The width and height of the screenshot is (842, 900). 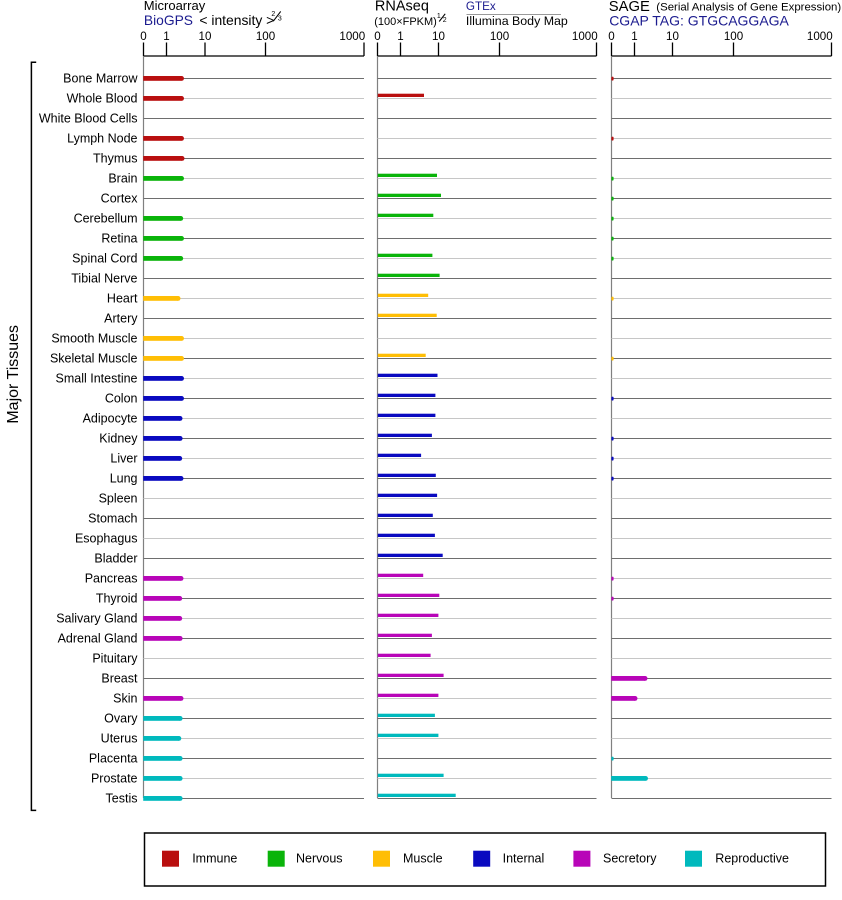 What do you see at coordinates (280, 19) in the screenshot?
I see `svg-text: 3` at bounding box center [280, 19].